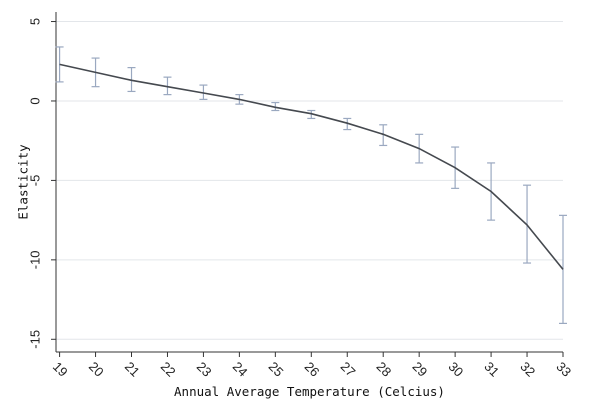 This screenshot has height=410, width=595. What do you see at coordinates (23, 182) in the screenshot?
I see `y-axis-title: Elasticity` at bounding box center [23, 182].